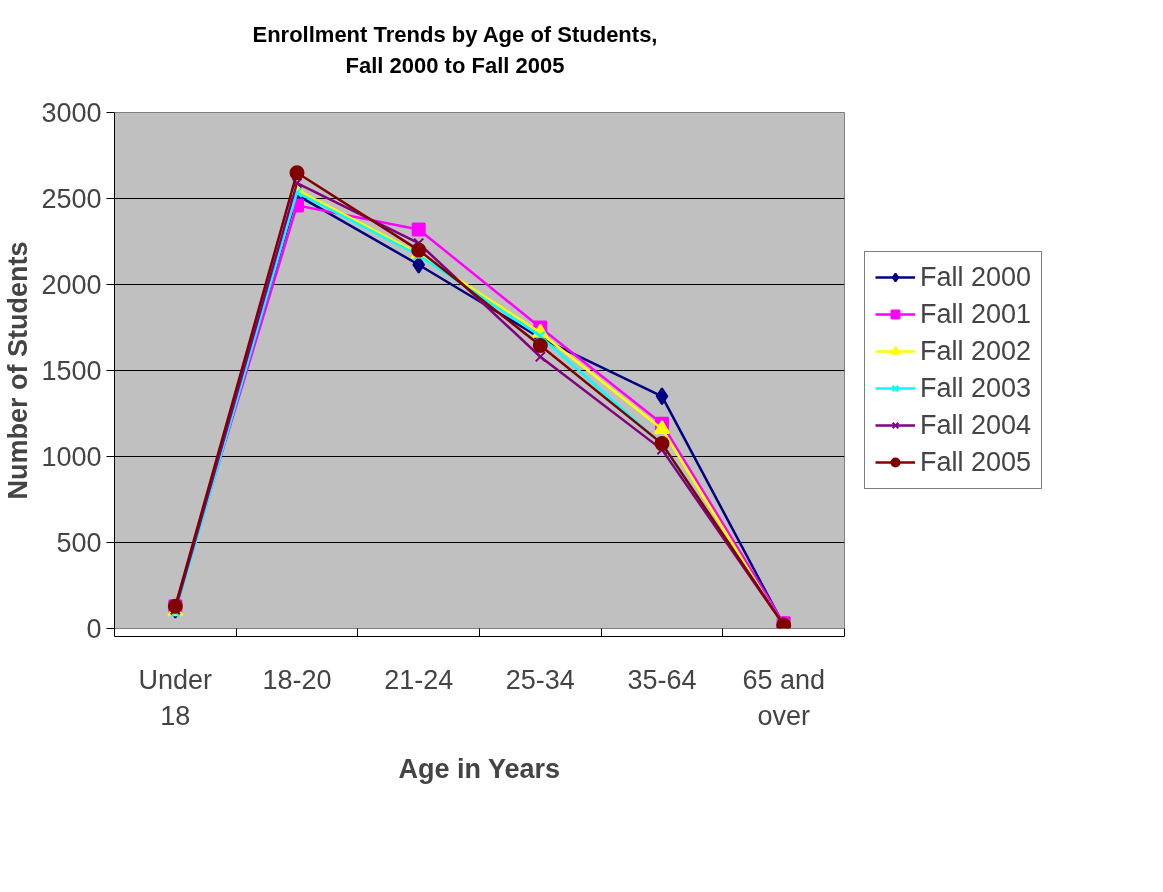 This screenshot has width=1163, height=892. What do you see at coordinates (455, 50) in the screenshot?
I see `chart-title: Enrollment Trends by Age of Students, Fall 2000 to Fall 2005` at bounding box center [455, 50].